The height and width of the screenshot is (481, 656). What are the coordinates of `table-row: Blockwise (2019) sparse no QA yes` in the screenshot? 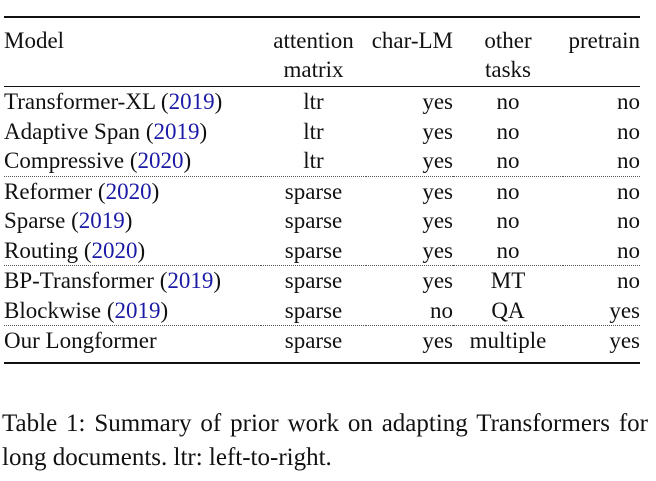 It's located at (322, 311).